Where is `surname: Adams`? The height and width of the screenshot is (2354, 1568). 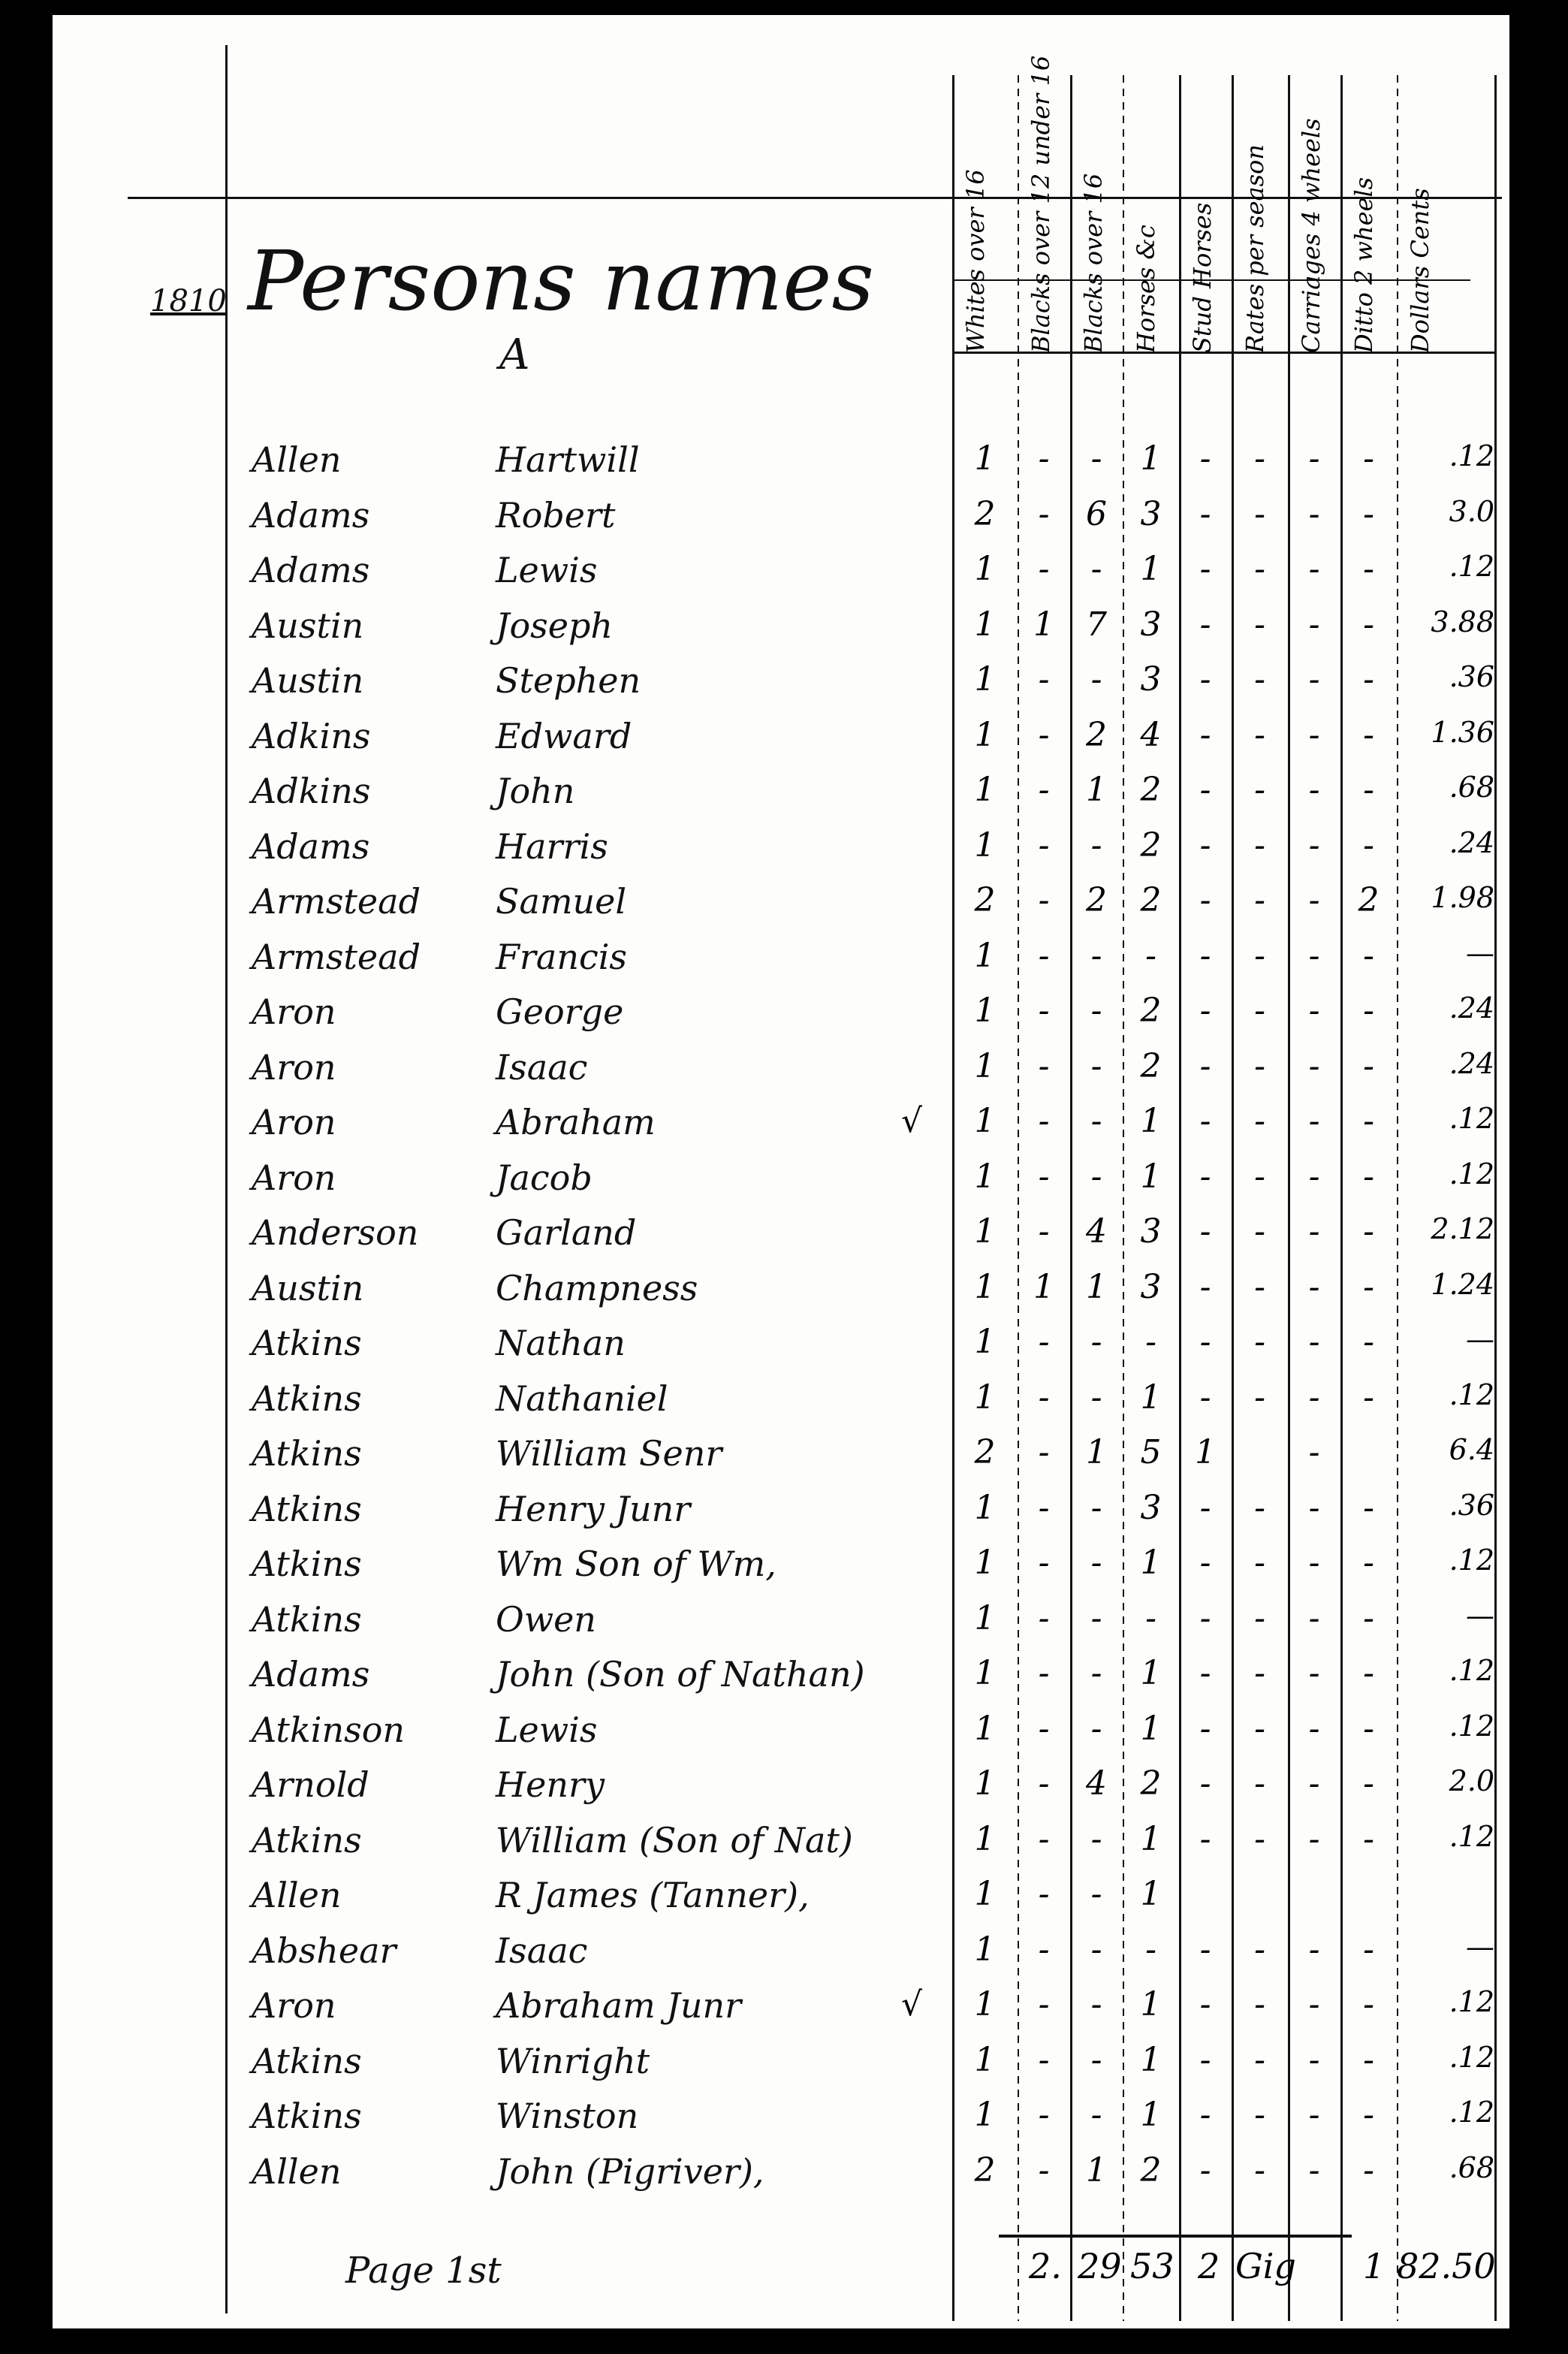
surname: Adams is located at coordinates (311, 515).